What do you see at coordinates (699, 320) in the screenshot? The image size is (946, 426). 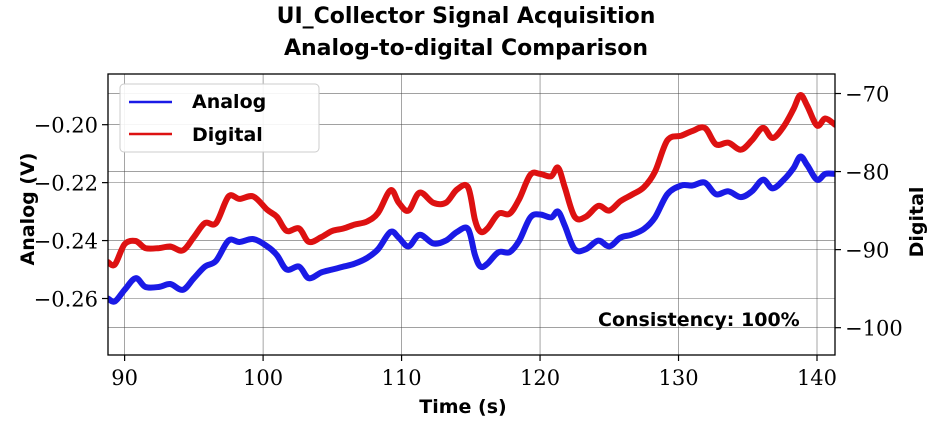 I see `consistency-annotation: Consistency: 100%` at bounding box center [699, 320].